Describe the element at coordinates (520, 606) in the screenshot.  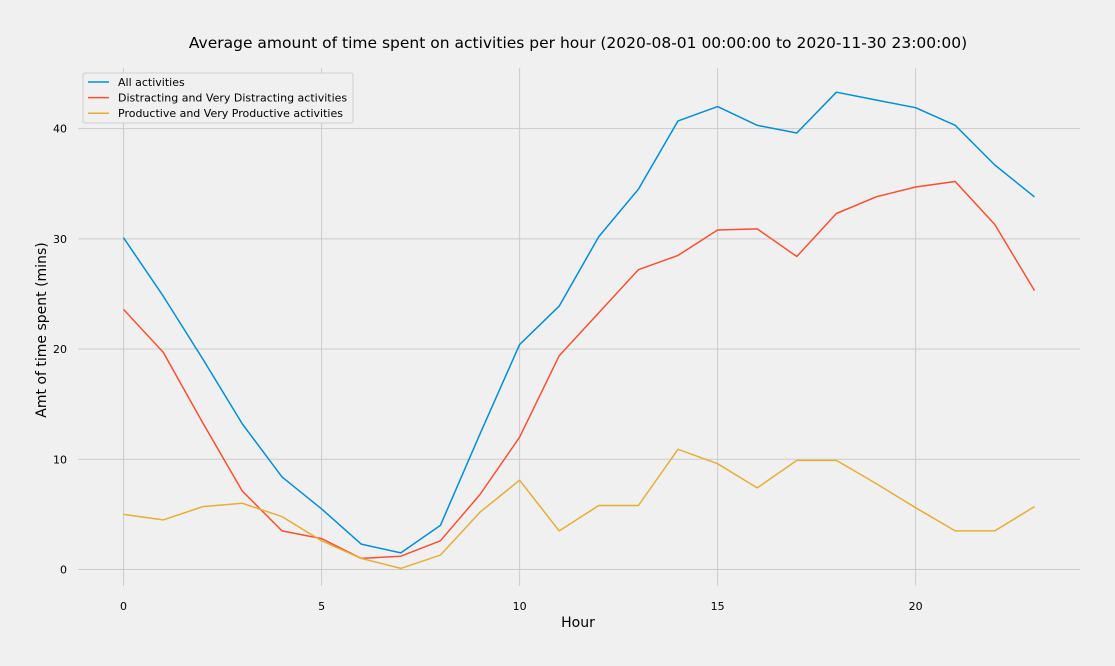
I see `x-tick-label: 10` at that location.